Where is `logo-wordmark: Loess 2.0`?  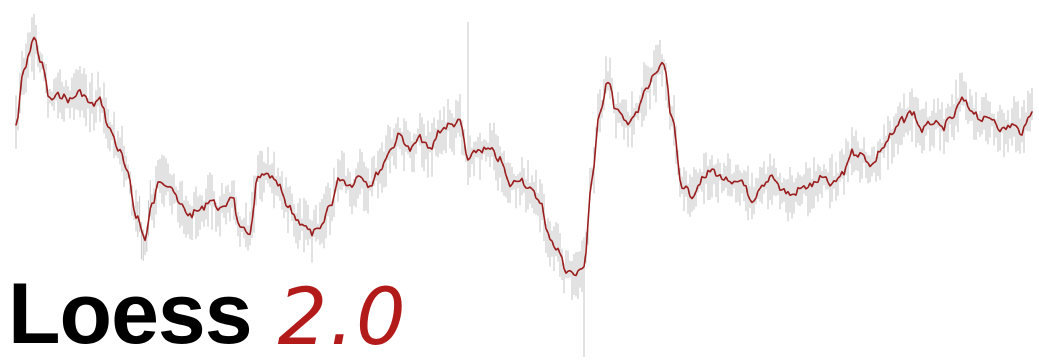 logo-wordmark: Loess 2.0 is located at coordinates (208, 313).